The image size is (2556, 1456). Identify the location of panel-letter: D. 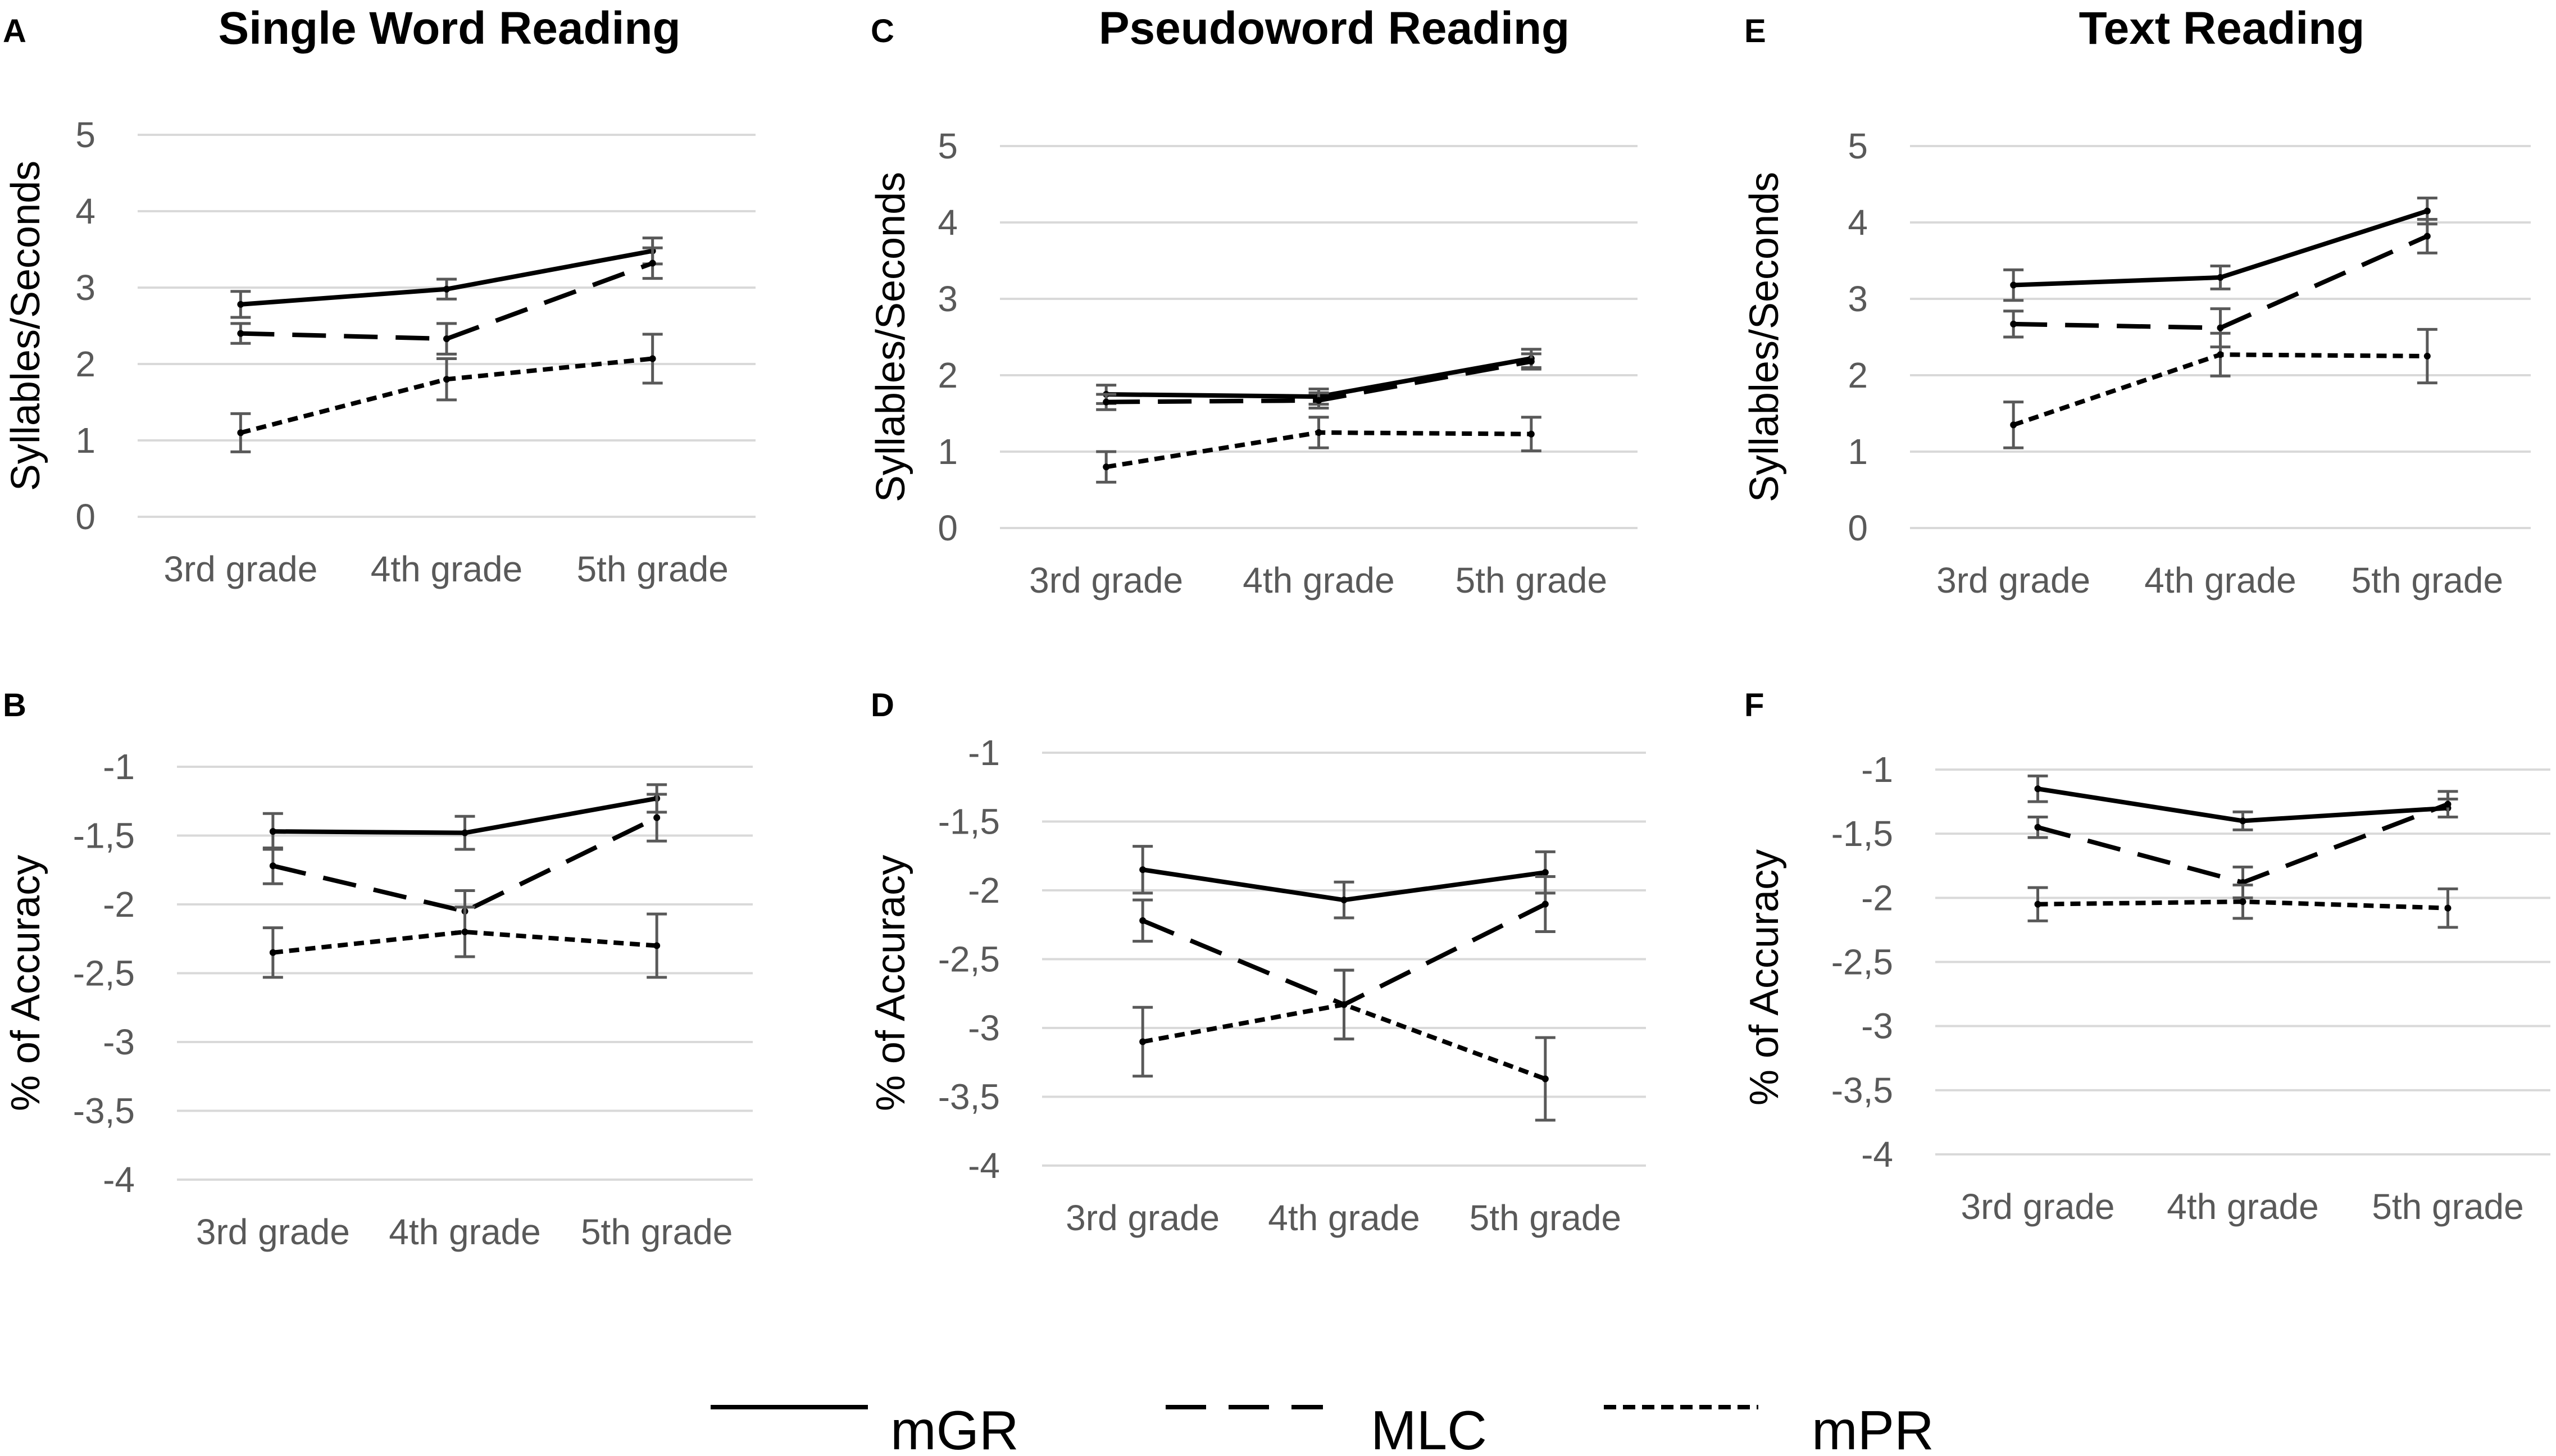
(882, 705).